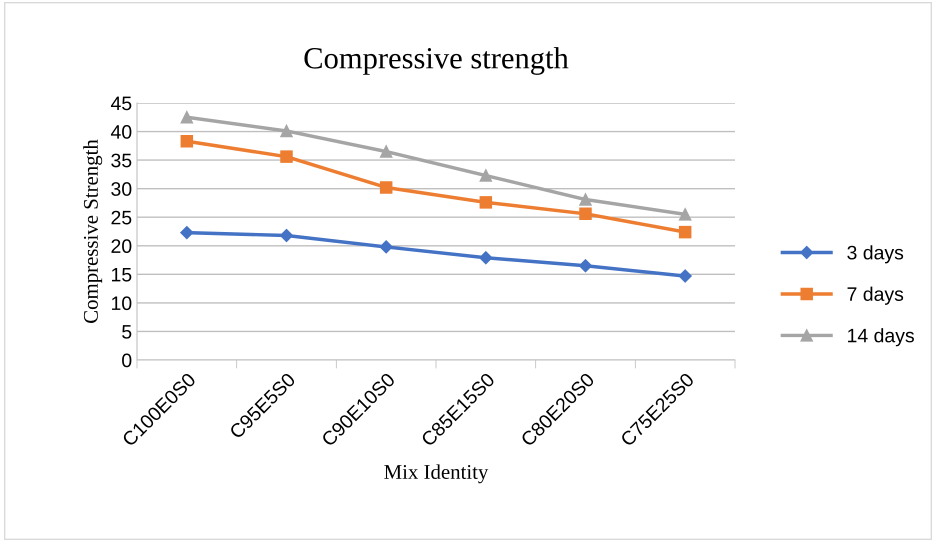 This screenshot has width=936, height=542. What do you see at coordinates (436, 61) in the screenshot?
I see `chart-title: Compressive strength` at bounding box center [436, 61].